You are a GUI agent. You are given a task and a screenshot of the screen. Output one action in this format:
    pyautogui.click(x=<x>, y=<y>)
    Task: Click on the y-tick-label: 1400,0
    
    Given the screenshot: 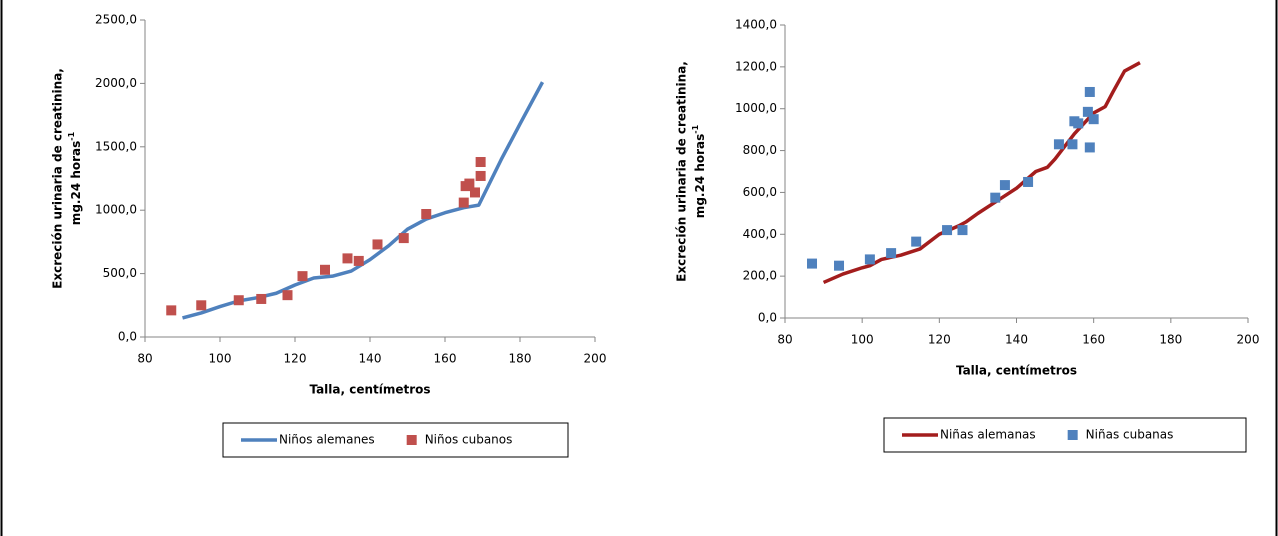 What is the action you would take?
    pyautogui.click(x=756, y=25)
    